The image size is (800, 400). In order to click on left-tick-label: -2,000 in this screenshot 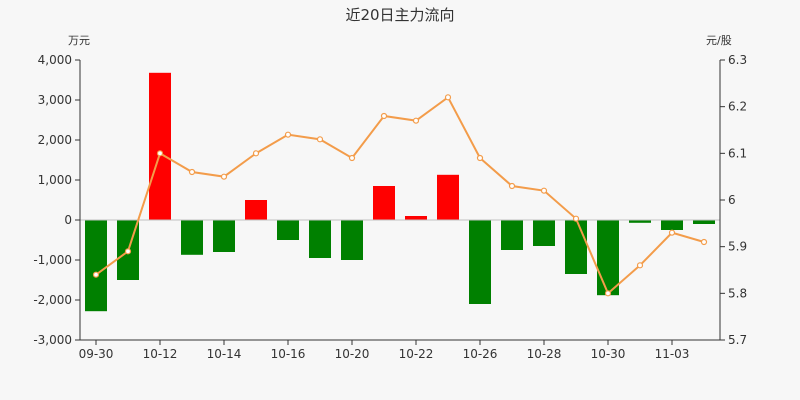, I will do `click(52, 300)`.